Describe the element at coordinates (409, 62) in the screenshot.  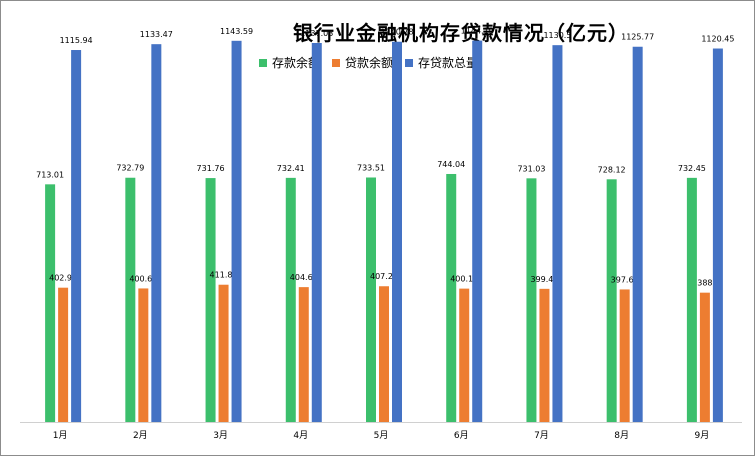
I see `legend-swatch-total` at that location.